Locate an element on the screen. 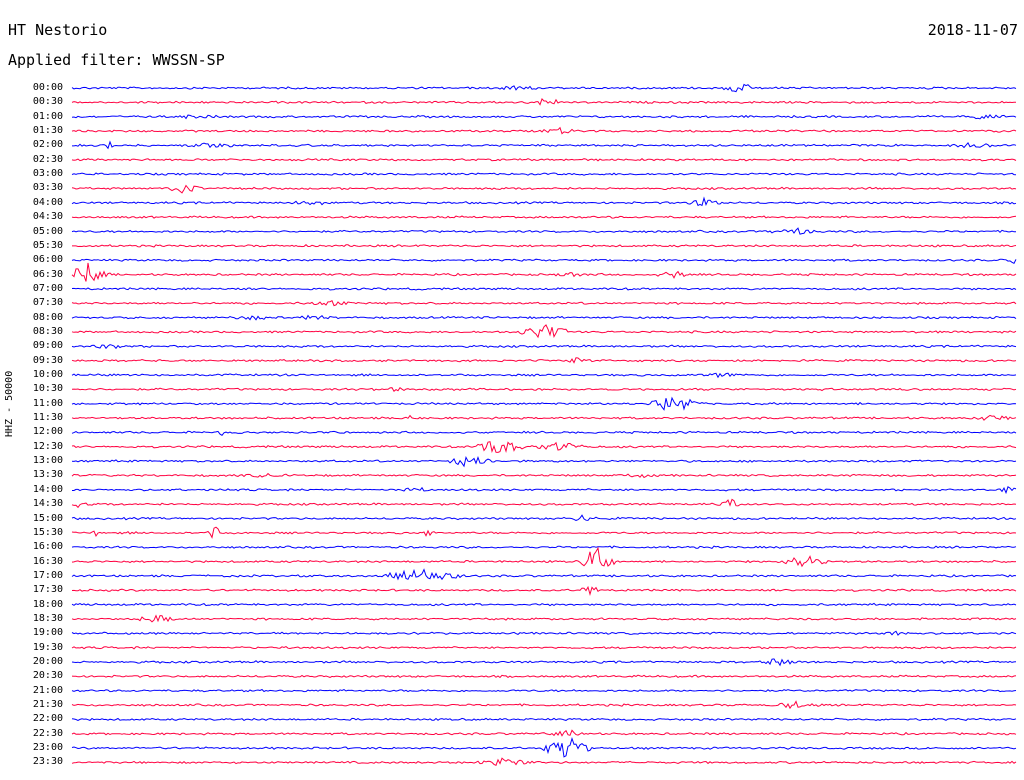  time-label: 04:30 is located at coordinates (47, 217).